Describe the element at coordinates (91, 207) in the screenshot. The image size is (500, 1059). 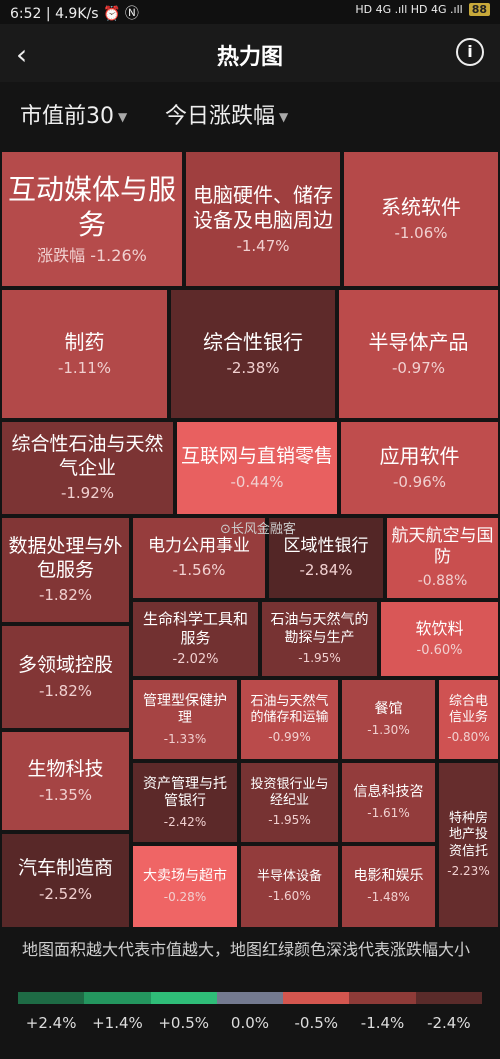
I see `sector-name: 互动媒体与服务` at that location.